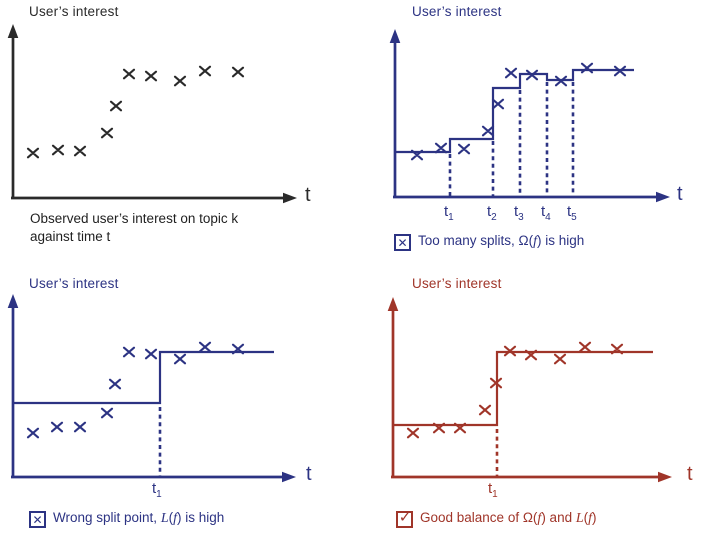 This screenshot has height=534, width=703. Describe the element at coordinates (70, 236) in the screenshot. I see `caption-observed-line2: against time t` at that location.